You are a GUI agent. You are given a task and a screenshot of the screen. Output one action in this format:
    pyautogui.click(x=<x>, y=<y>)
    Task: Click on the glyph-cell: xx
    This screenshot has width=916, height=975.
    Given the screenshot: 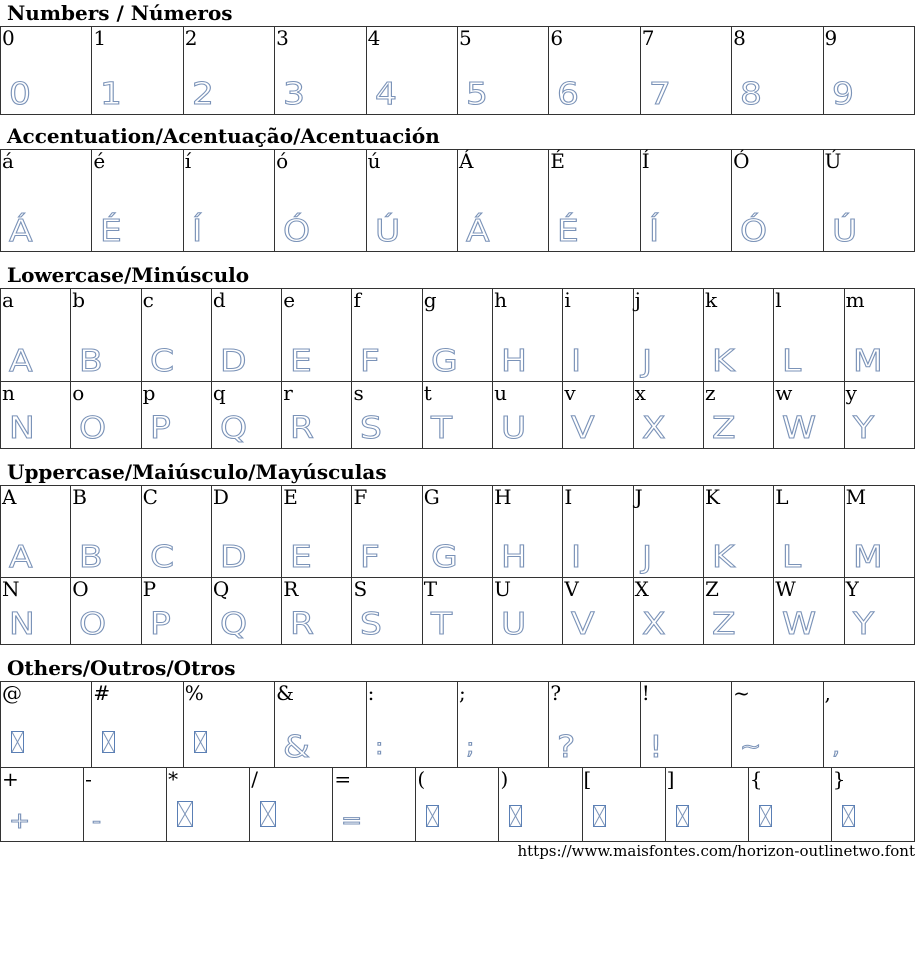 What is the action you would take?
    pyautogui.click(x=668, y=415)
    